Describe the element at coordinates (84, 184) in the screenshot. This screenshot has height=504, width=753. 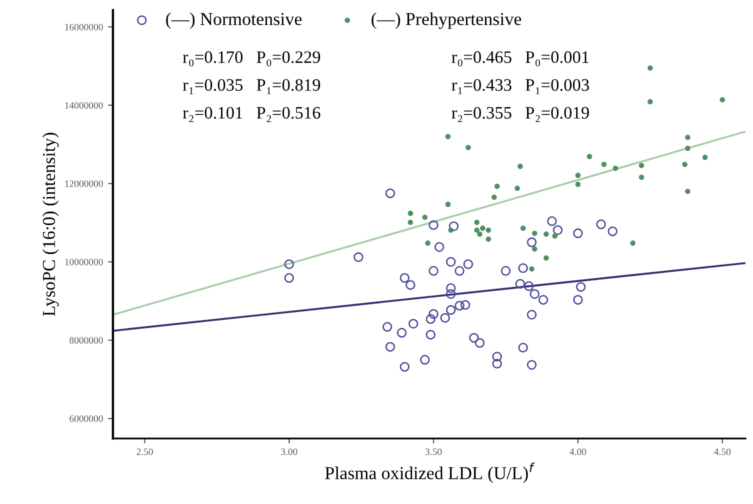
I see `y-tick-label: 12000000` at that location.